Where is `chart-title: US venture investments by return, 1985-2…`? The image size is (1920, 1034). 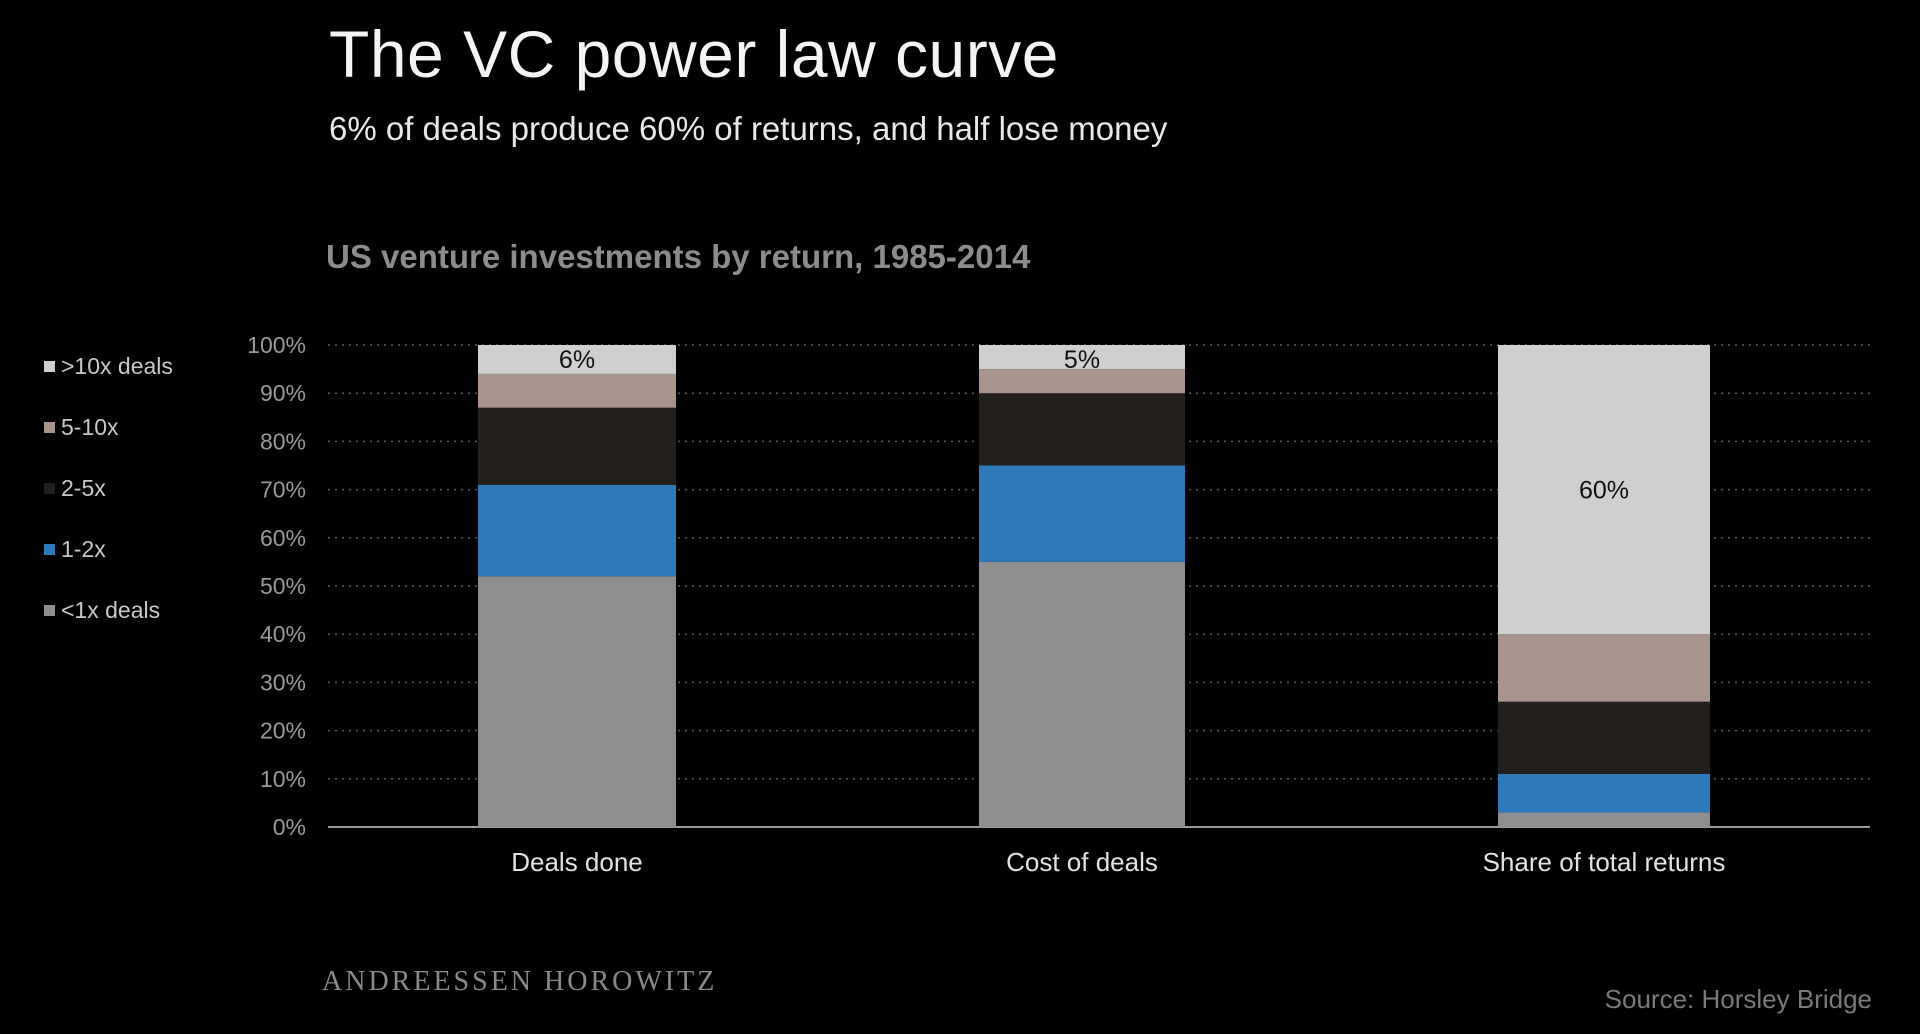
chart-title: US venture investments by return, 1985-2… is located at coordinates (678, 256).